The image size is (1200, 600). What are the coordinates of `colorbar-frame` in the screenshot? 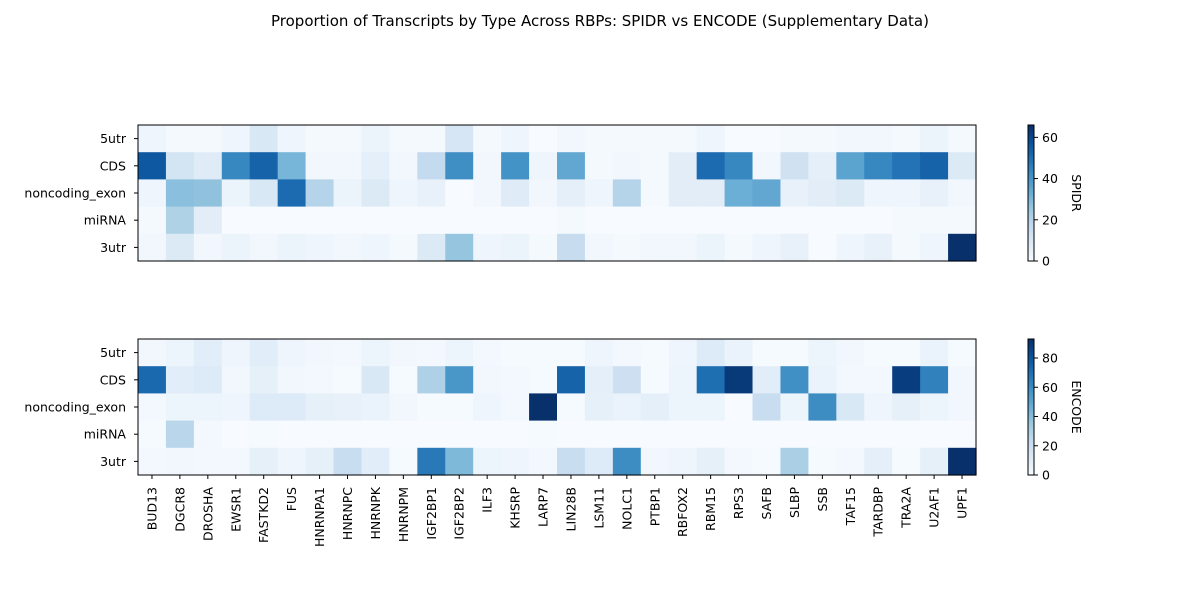 It's located at (1031, 193).